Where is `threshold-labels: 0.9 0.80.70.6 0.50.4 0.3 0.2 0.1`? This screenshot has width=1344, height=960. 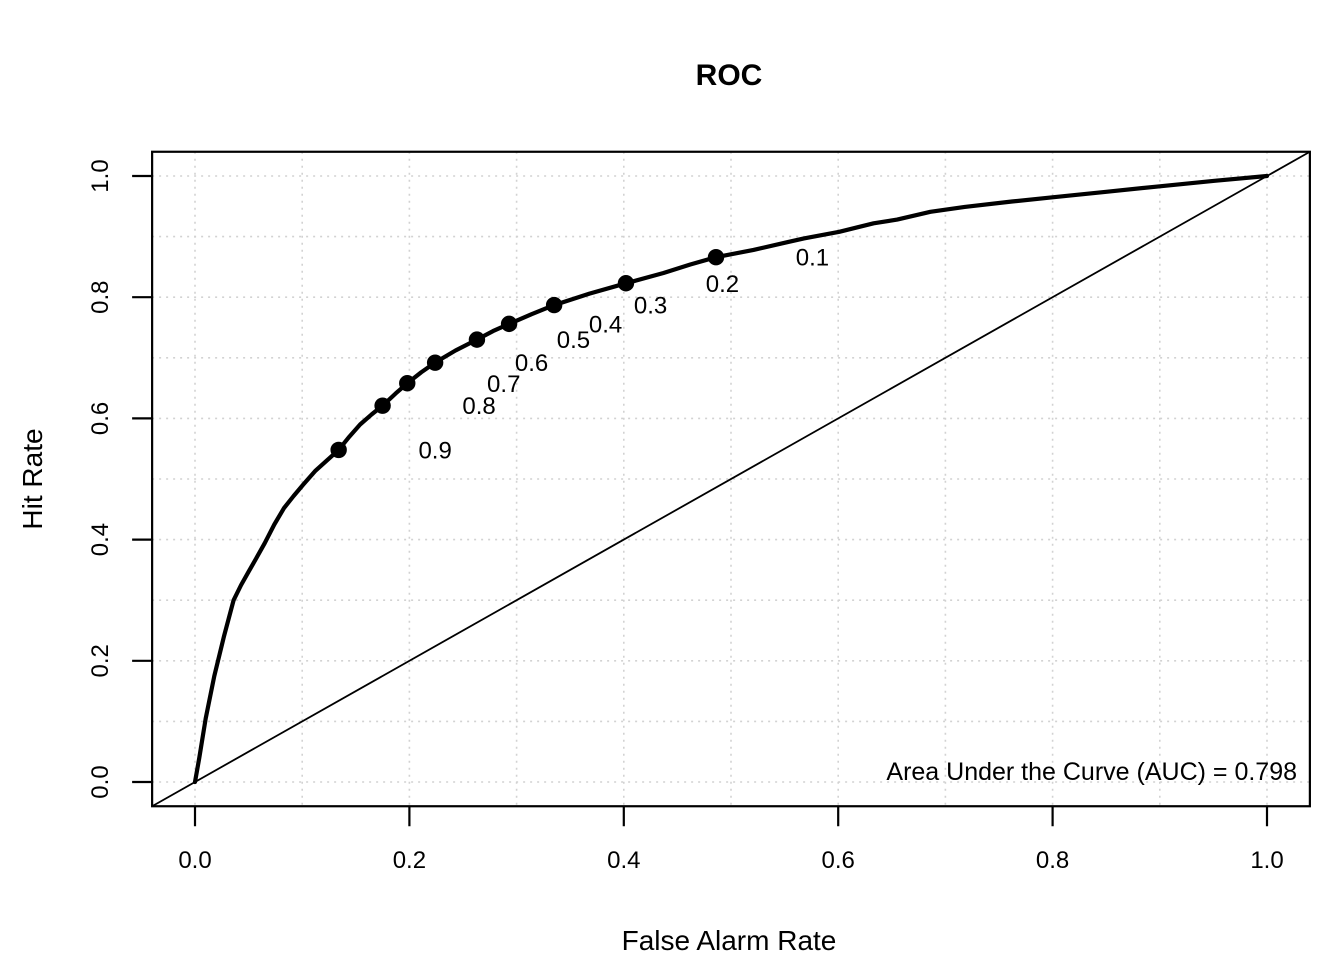
threshold-labels: 0.9 0.80.70.6 0.50.4 0.3 0.2 0.1 is located at coordinates (623, 355).